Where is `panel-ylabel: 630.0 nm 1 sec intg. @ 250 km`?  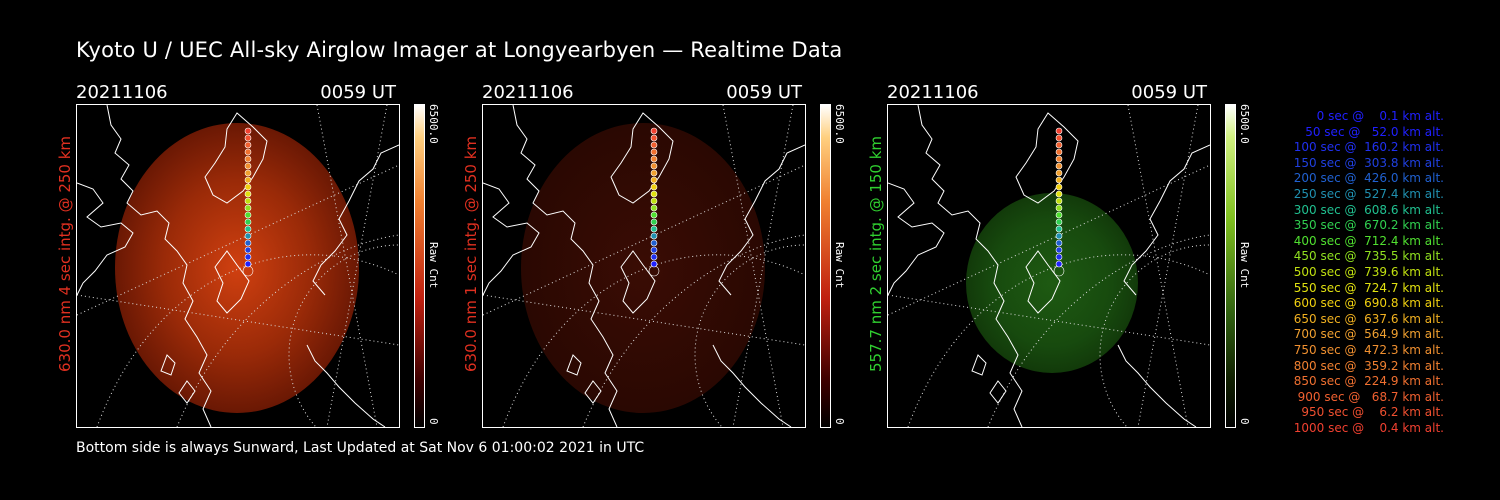
panel-ylabel: 630.0 nm 1 sec intg. @ 250 km is located at coordinates (471, 253).